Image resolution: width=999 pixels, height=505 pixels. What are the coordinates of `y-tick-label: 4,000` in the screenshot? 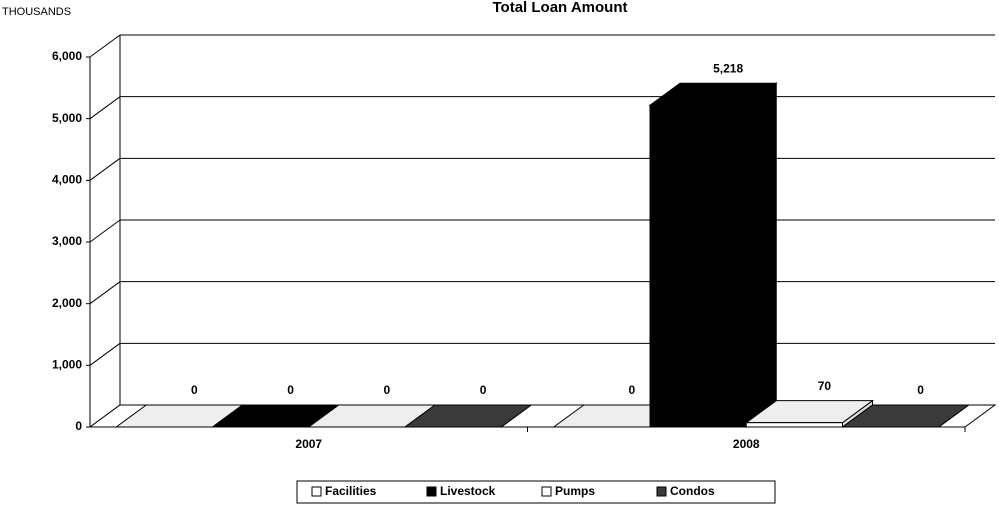 It's located at (67, 180).